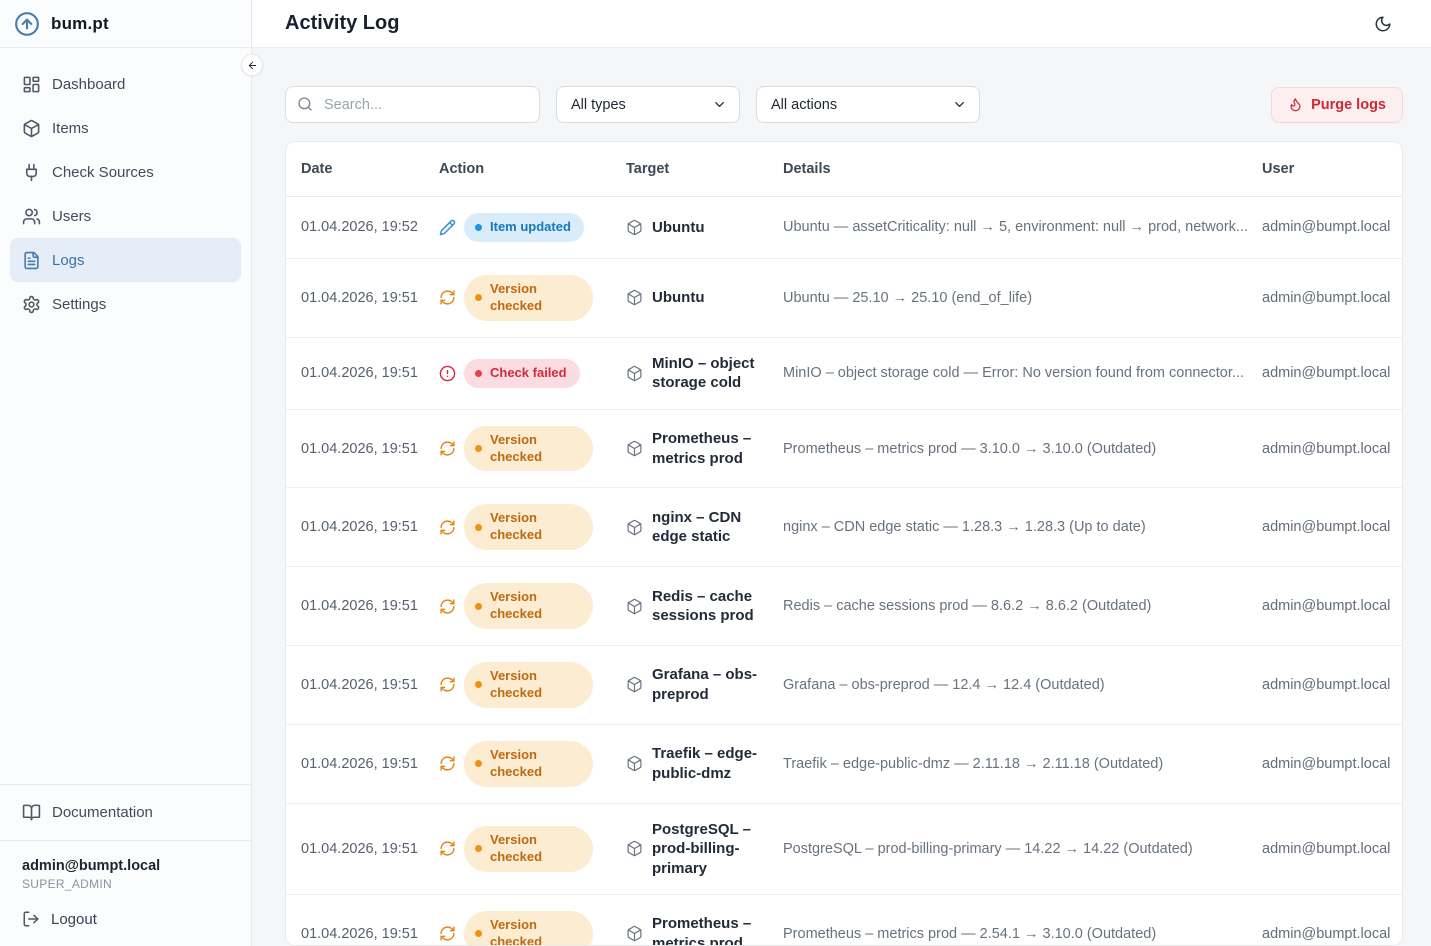  Describe the element at coordinates (91, 866) in the screenshot. I see `user-email: admin@bumpt.local` at that location.